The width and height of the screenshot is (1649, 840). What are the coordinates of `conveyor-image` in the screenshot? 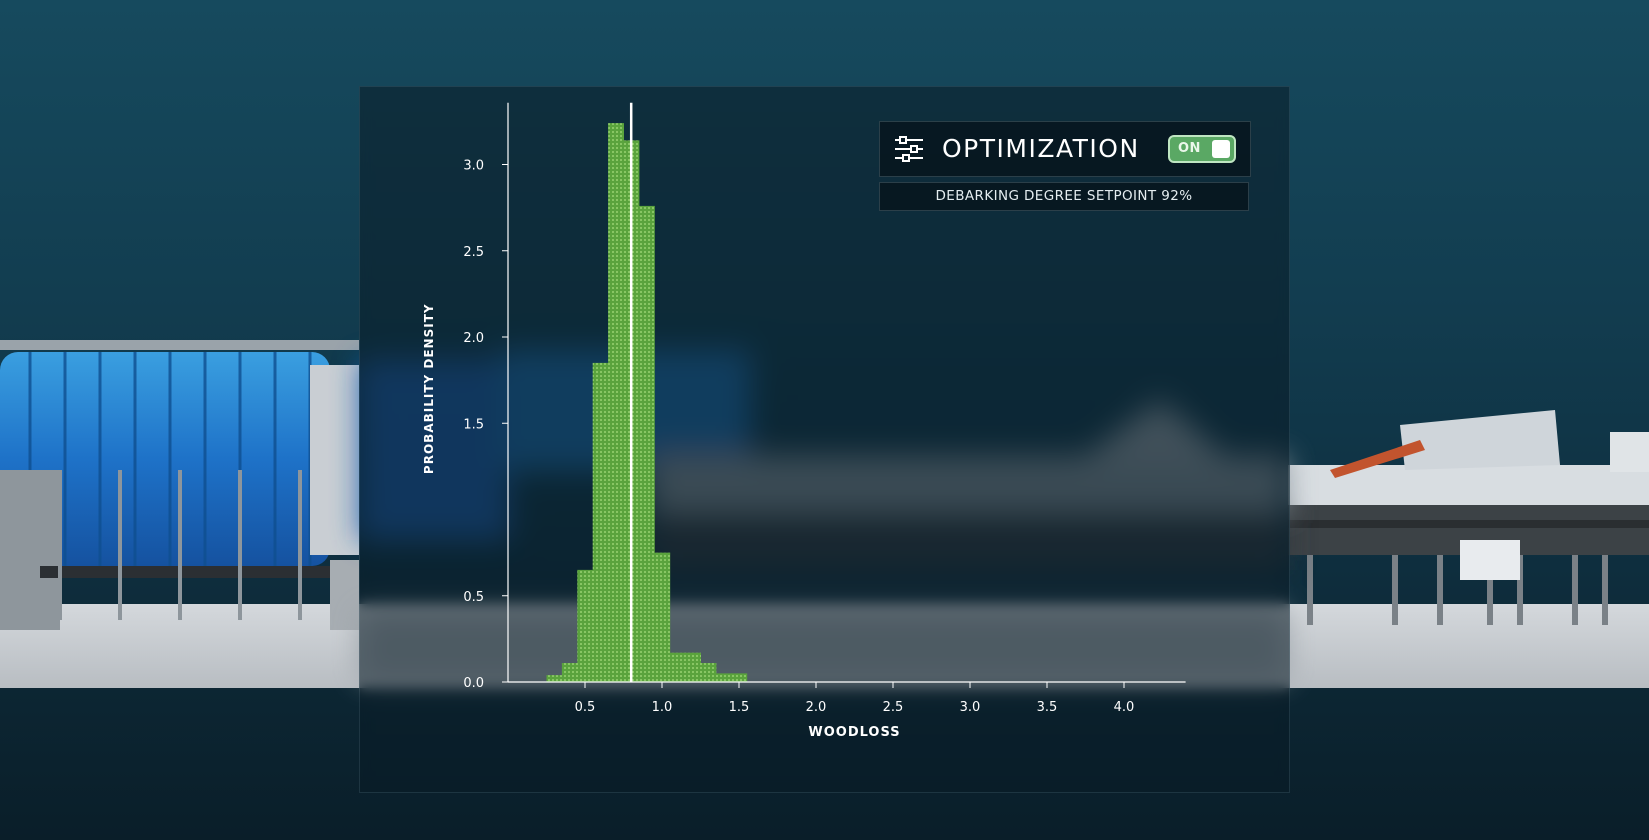 It's located at (1468, 517).